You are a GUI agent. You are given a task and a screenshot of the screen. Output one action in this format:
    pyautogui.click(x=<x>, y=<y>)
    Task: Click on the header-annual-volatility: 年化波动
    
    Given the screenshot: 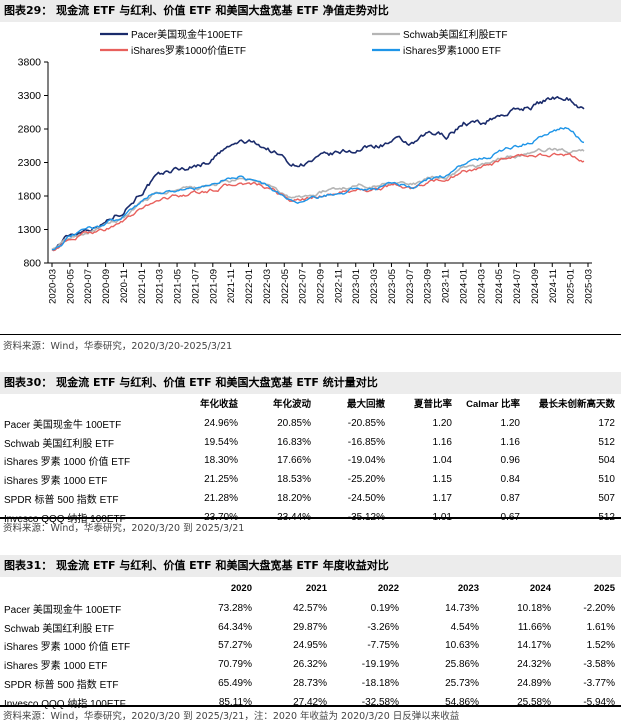 What is the action you would take?
    pyautogui.click(x=291, y=404)
    